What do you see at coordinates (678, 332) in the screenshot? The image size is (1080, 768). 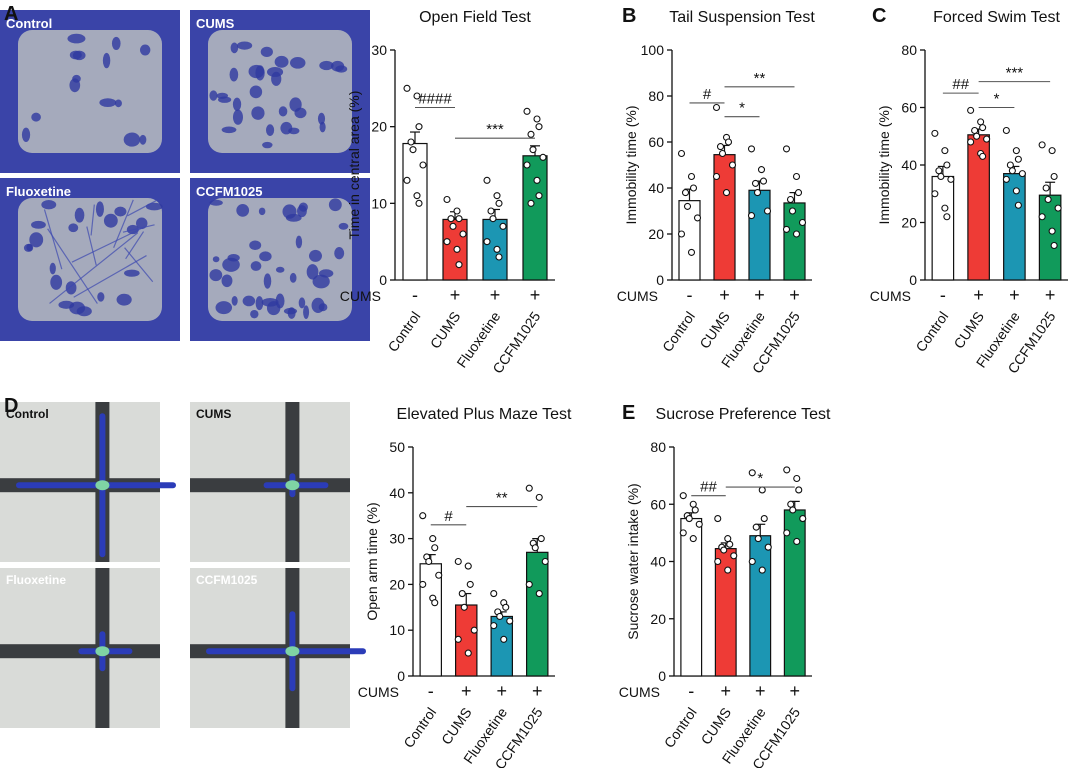 I see `x-category-label: Control` at bounding box center [678, 332].